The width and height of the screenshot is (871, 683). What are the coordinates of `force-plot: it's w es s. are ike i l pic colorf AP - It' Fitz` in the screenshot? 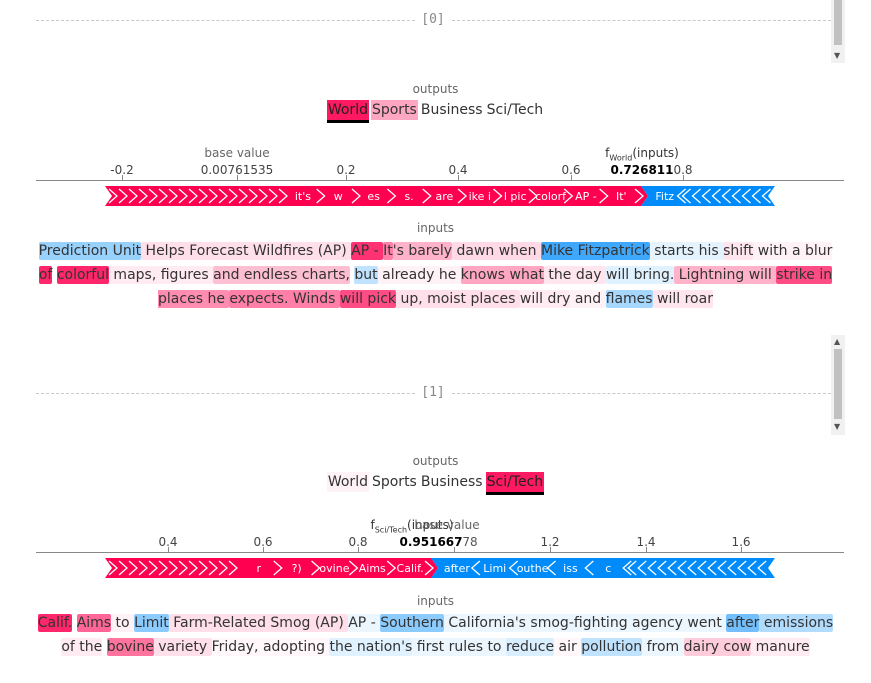 It's located at (445, 196).